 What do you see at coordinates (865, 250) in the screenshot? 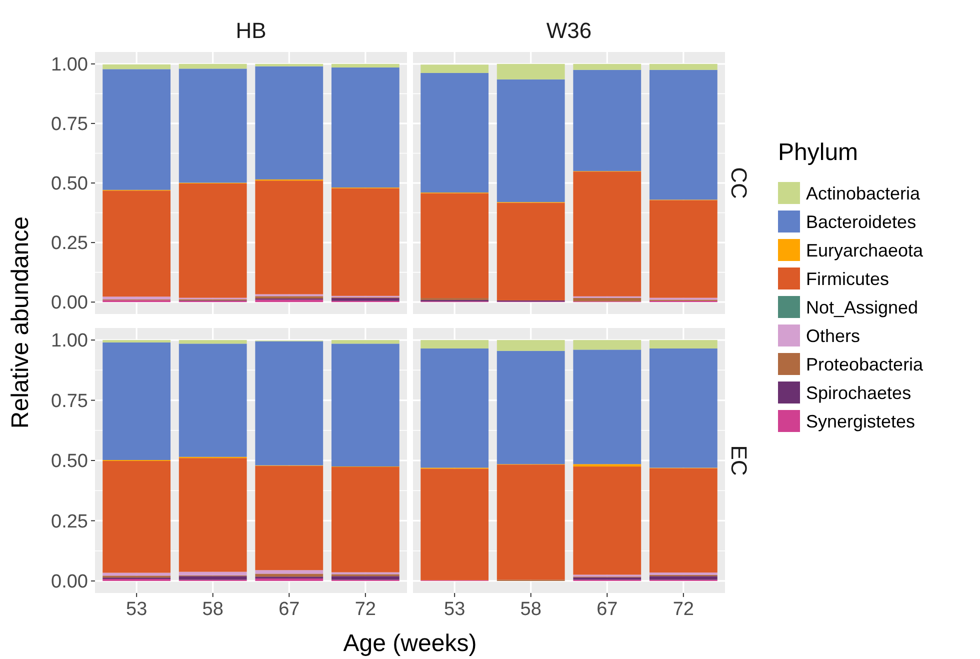
I see `legend-label: Euryarchaeota` at bounding box center [865, 250].